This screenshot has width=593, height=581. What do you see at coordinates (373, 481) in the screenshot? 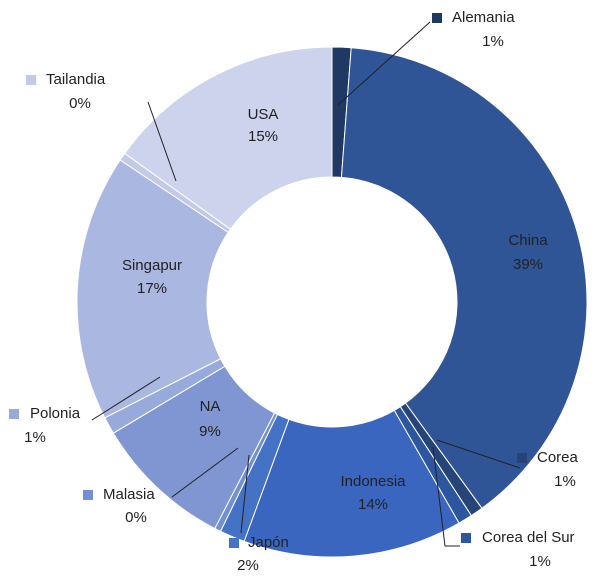
I see `slice-label: Indonesia` at bounding box center [373, 481].